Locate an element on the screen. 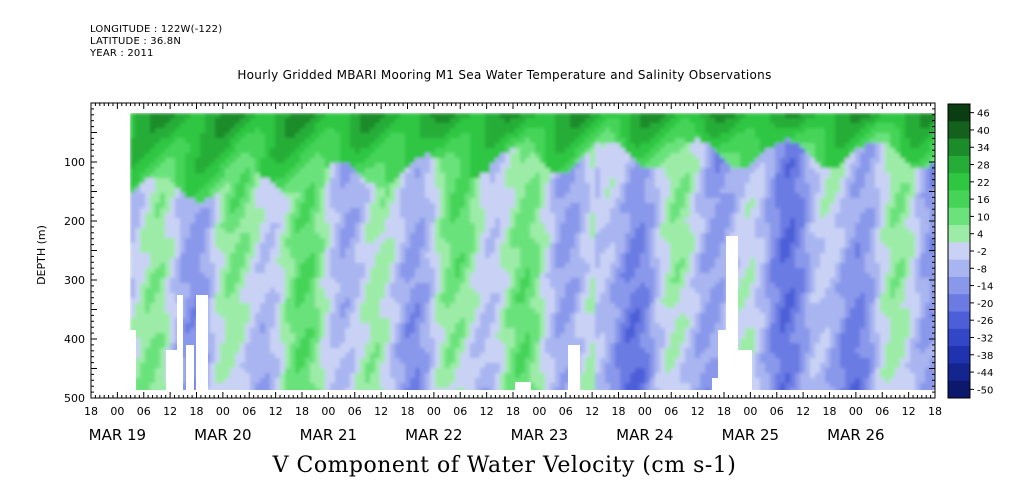 The height and width of the screenshot is (504, 1009). y-tick-label: 100 is located at coordinates (74, 162).